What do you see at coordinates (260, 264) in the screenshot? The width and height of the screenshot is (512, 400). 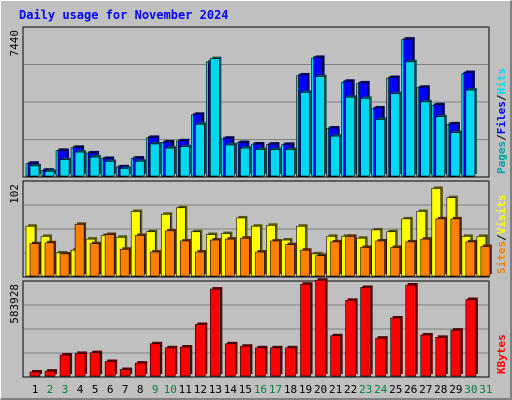 I see `bar-sites-day-16-face` at bounding box center [260, 264].